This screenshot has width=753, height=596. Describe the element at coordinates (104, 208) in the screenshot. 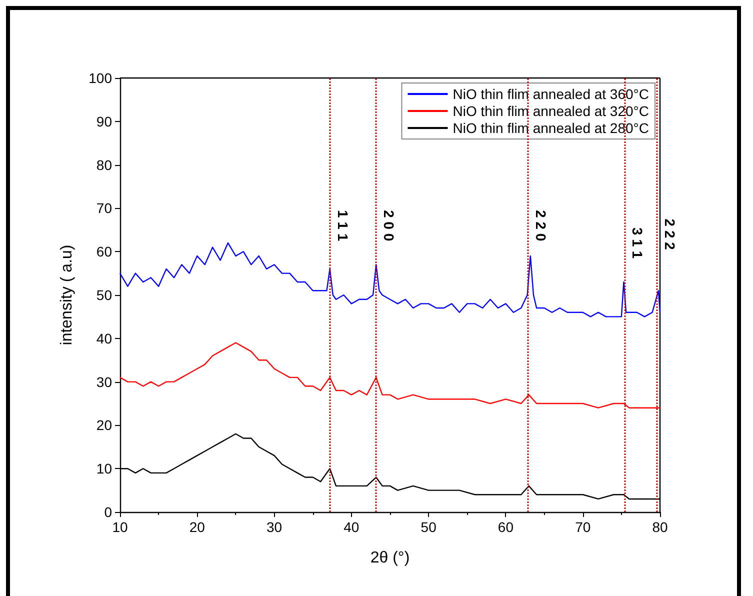

I see `y-tick-label: 70` at that location.